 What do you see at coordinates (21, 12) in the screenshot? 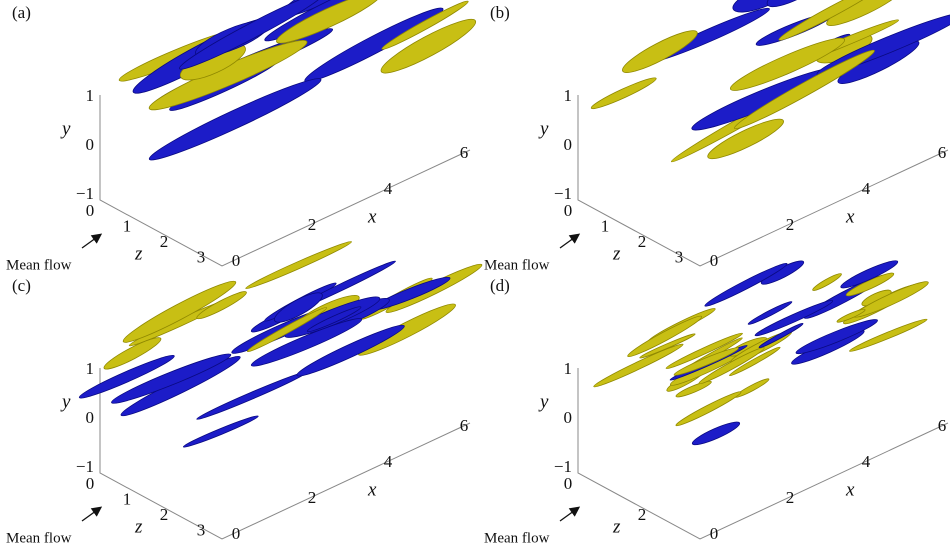
I see `panel-label: (a)` at bounding box center [21, 12].